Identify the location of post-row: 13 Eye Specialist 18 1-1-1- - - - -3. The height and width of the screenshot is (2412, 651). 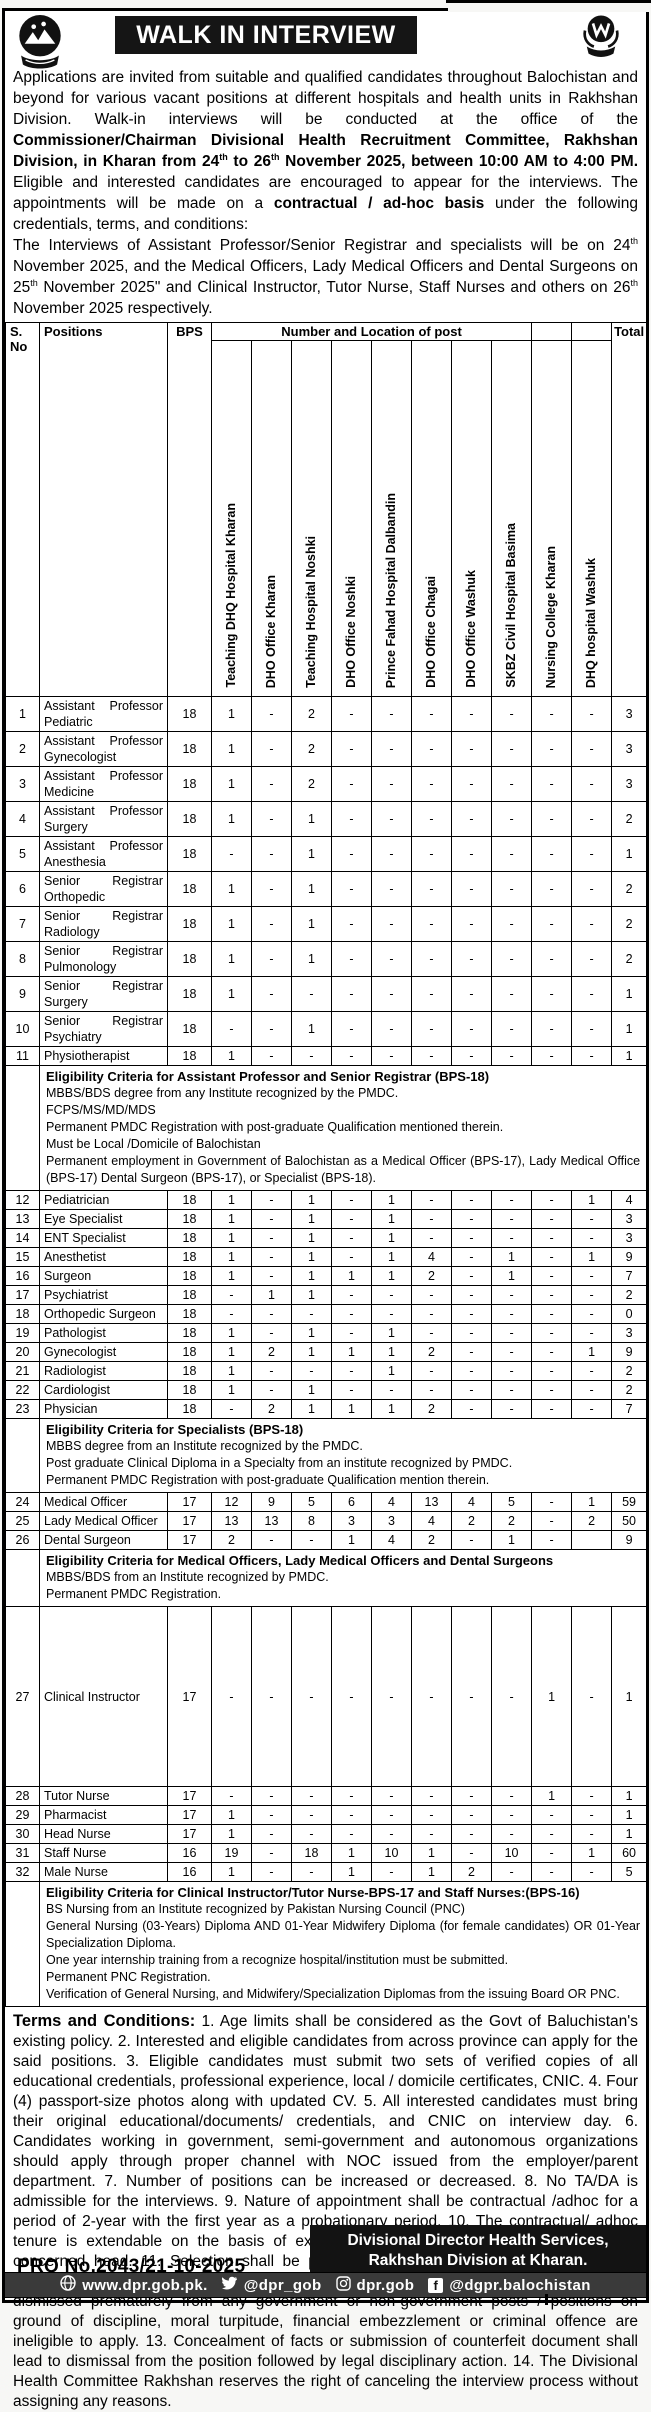
(326, 1219).